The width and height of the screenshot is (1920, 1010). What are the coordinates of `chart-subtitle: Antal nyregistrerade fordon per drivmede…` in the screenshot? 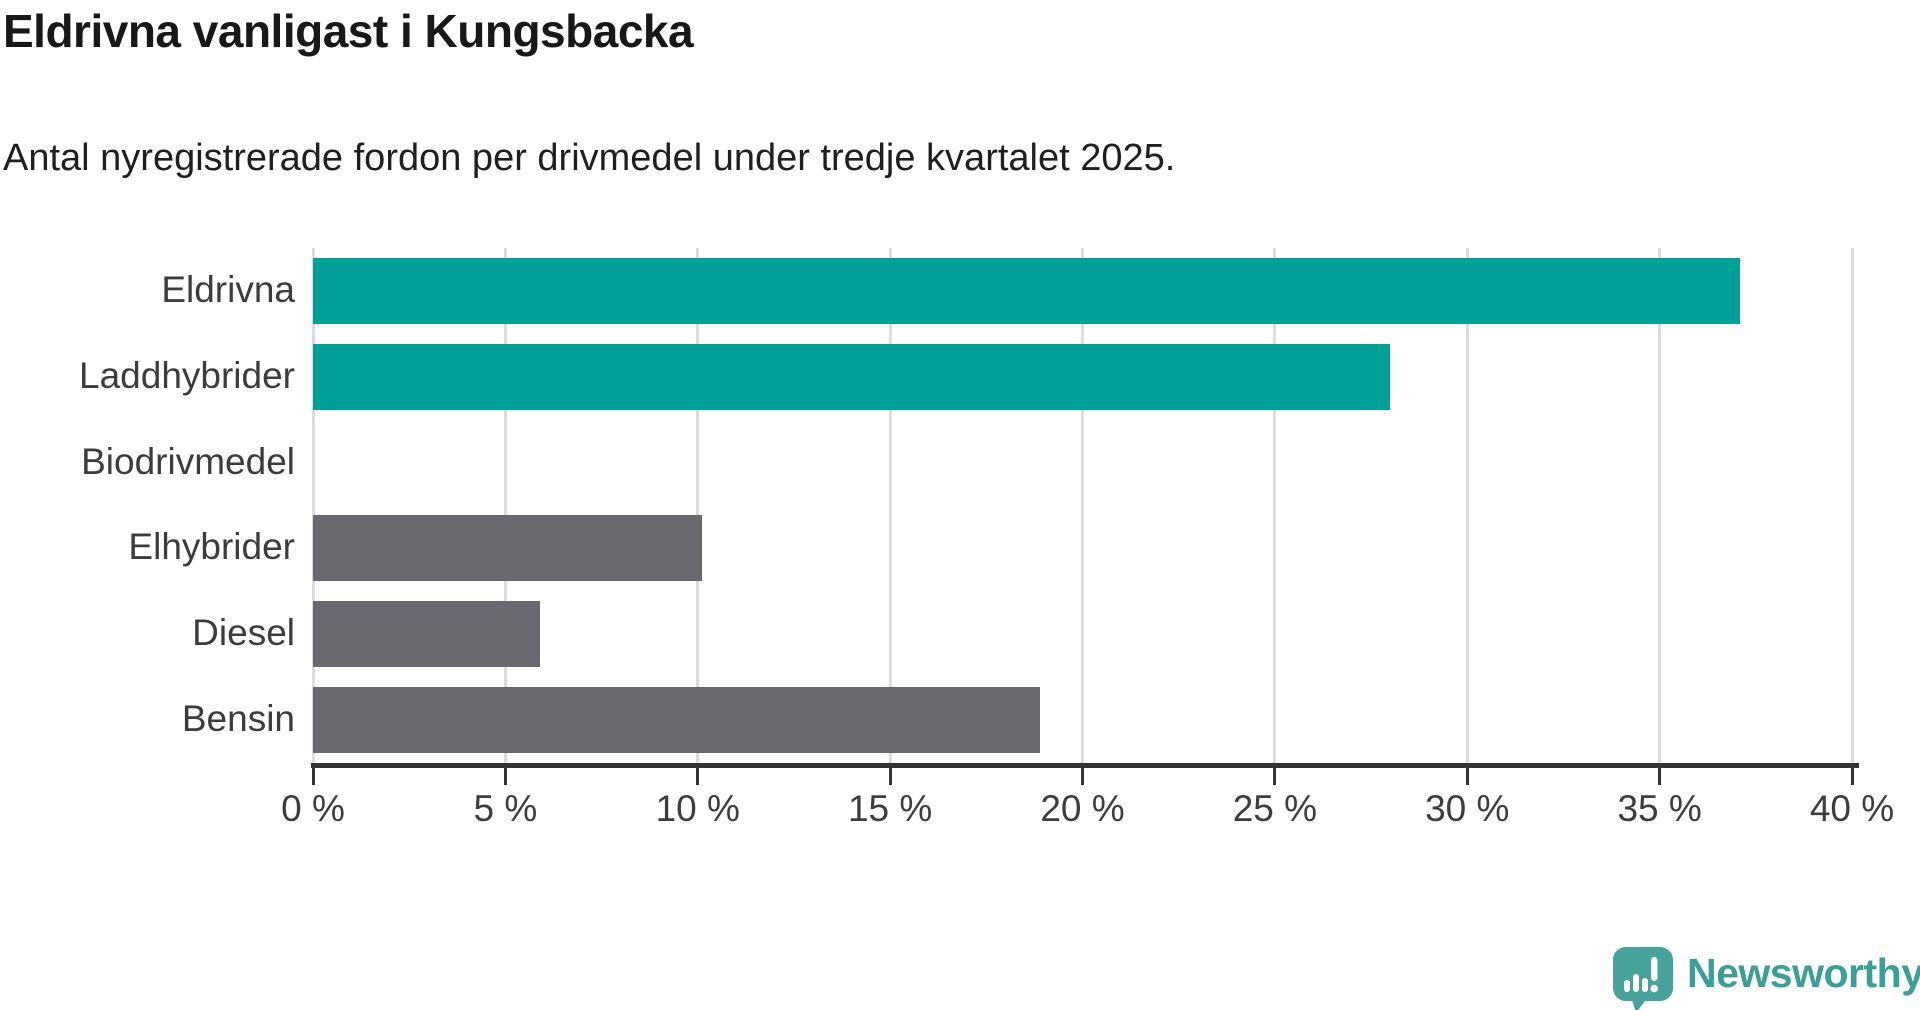 It's located at (589, 158).